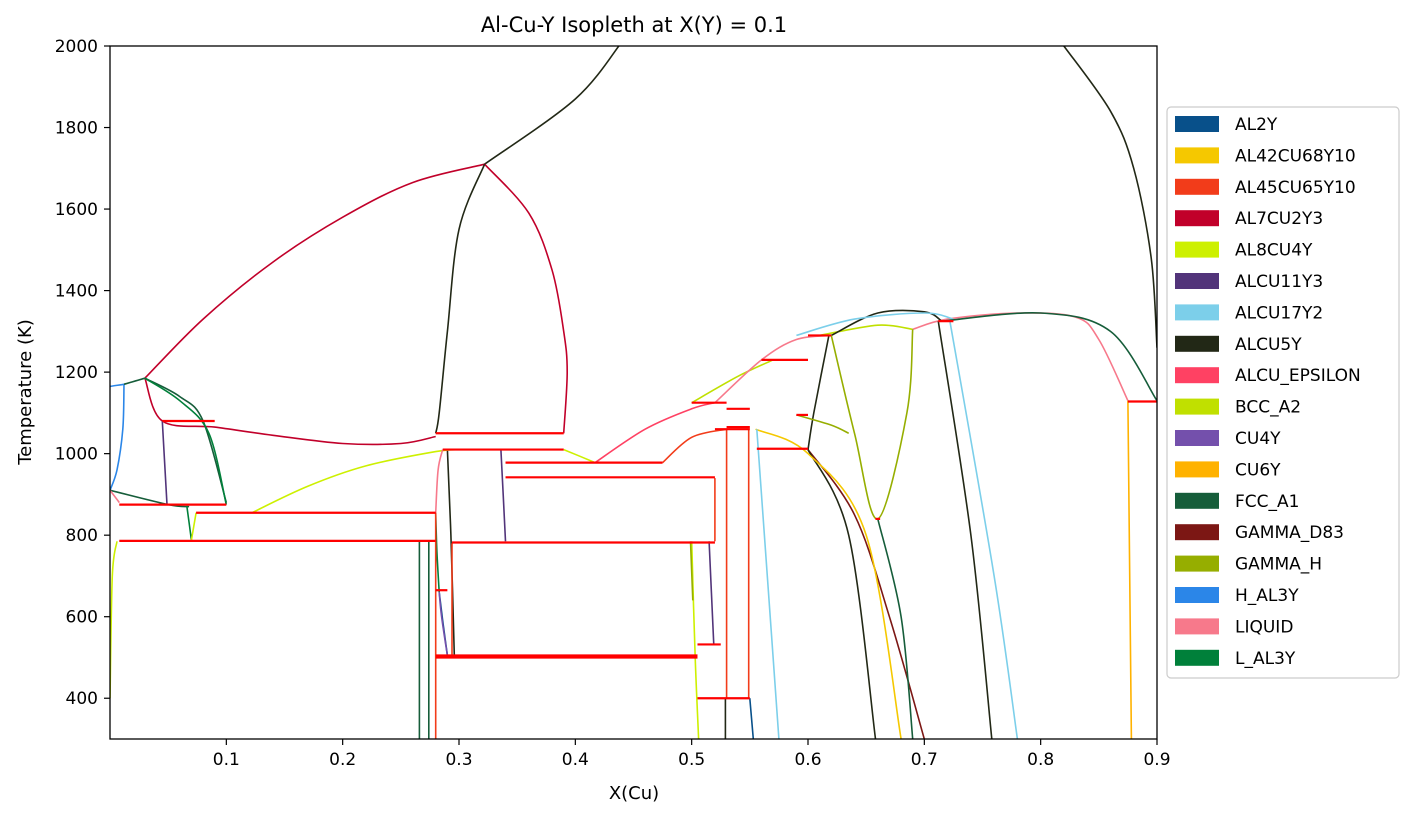 This screenshot has width=1413, height=819. I want to click on legend-label: ALCU5Y, so click(1268, 345).